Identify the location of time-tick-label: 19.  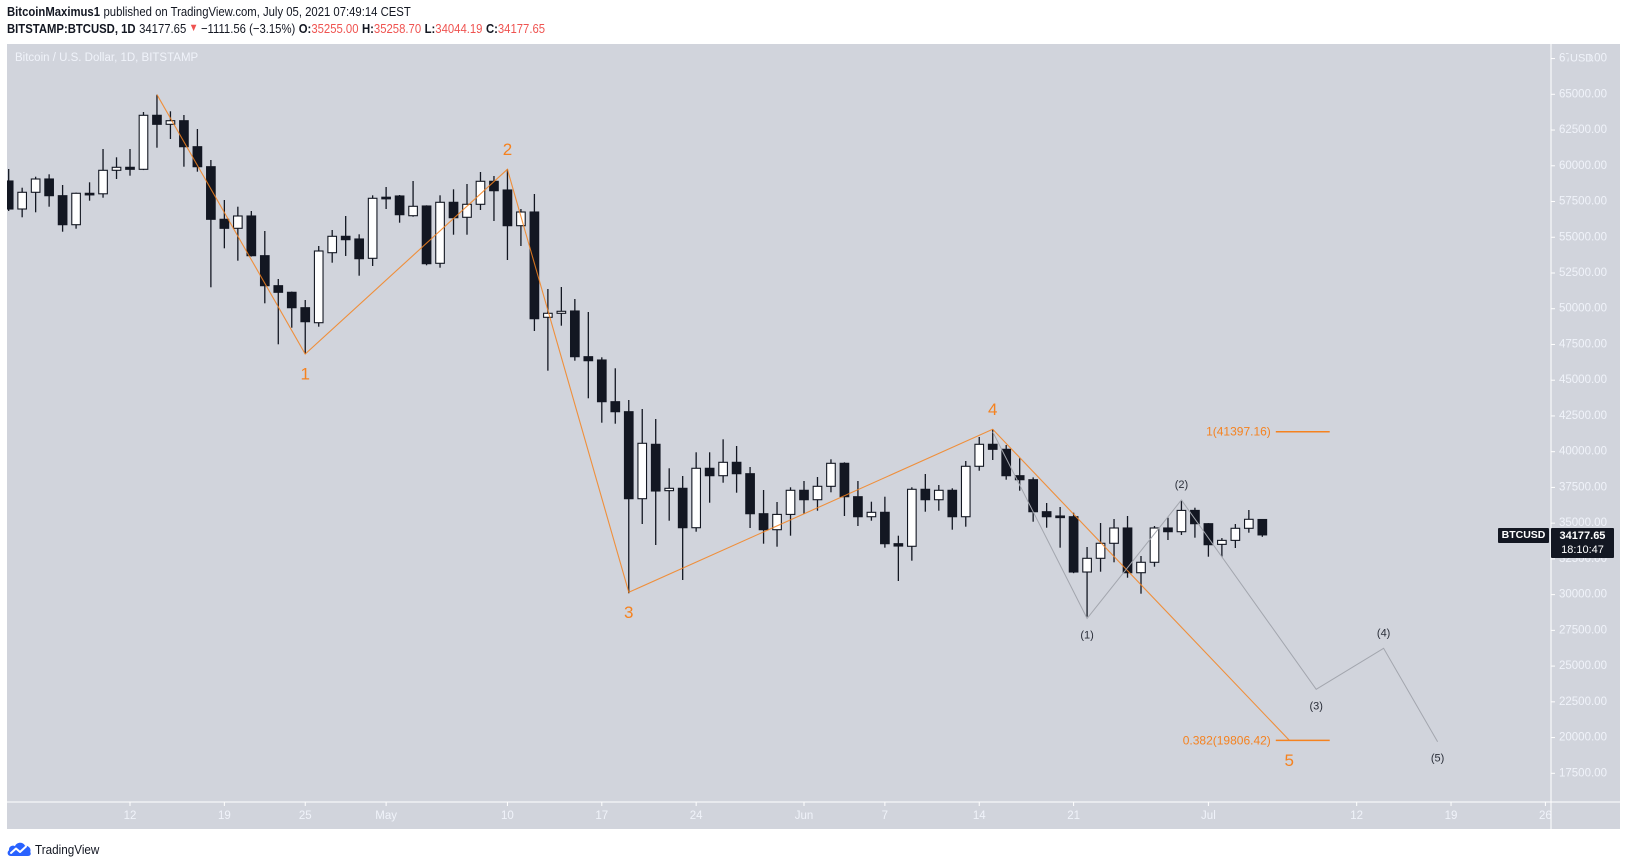
(1451, 816).